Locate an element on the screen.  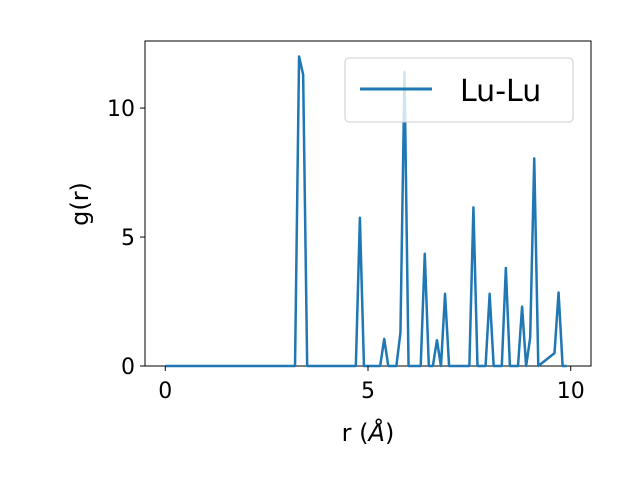
y-tick-label: 10 is located at coordinates (121, 109).